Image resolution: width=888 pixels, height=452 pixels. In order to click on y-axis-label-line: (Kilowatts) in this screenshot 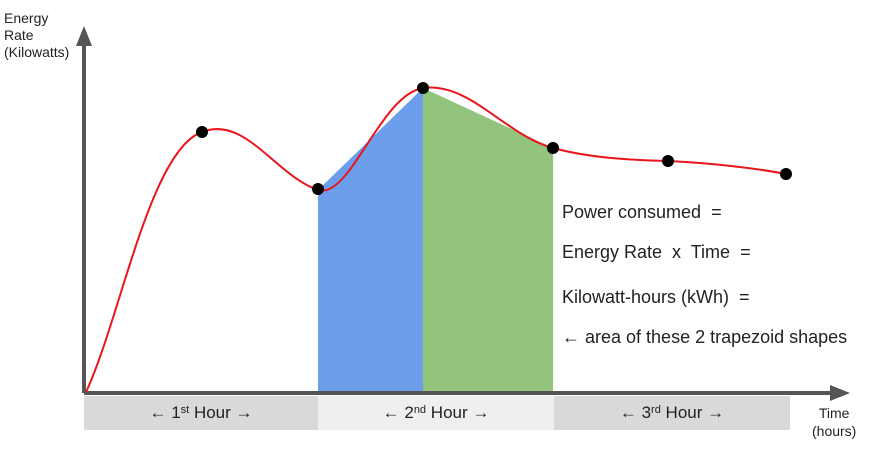, I will do `click(37, 52)`.